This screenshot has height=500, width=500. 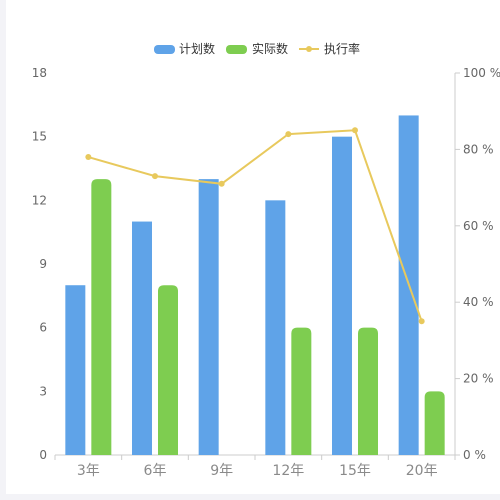 I want to click on legend-swatch-plan, so click(x=164, y=49).